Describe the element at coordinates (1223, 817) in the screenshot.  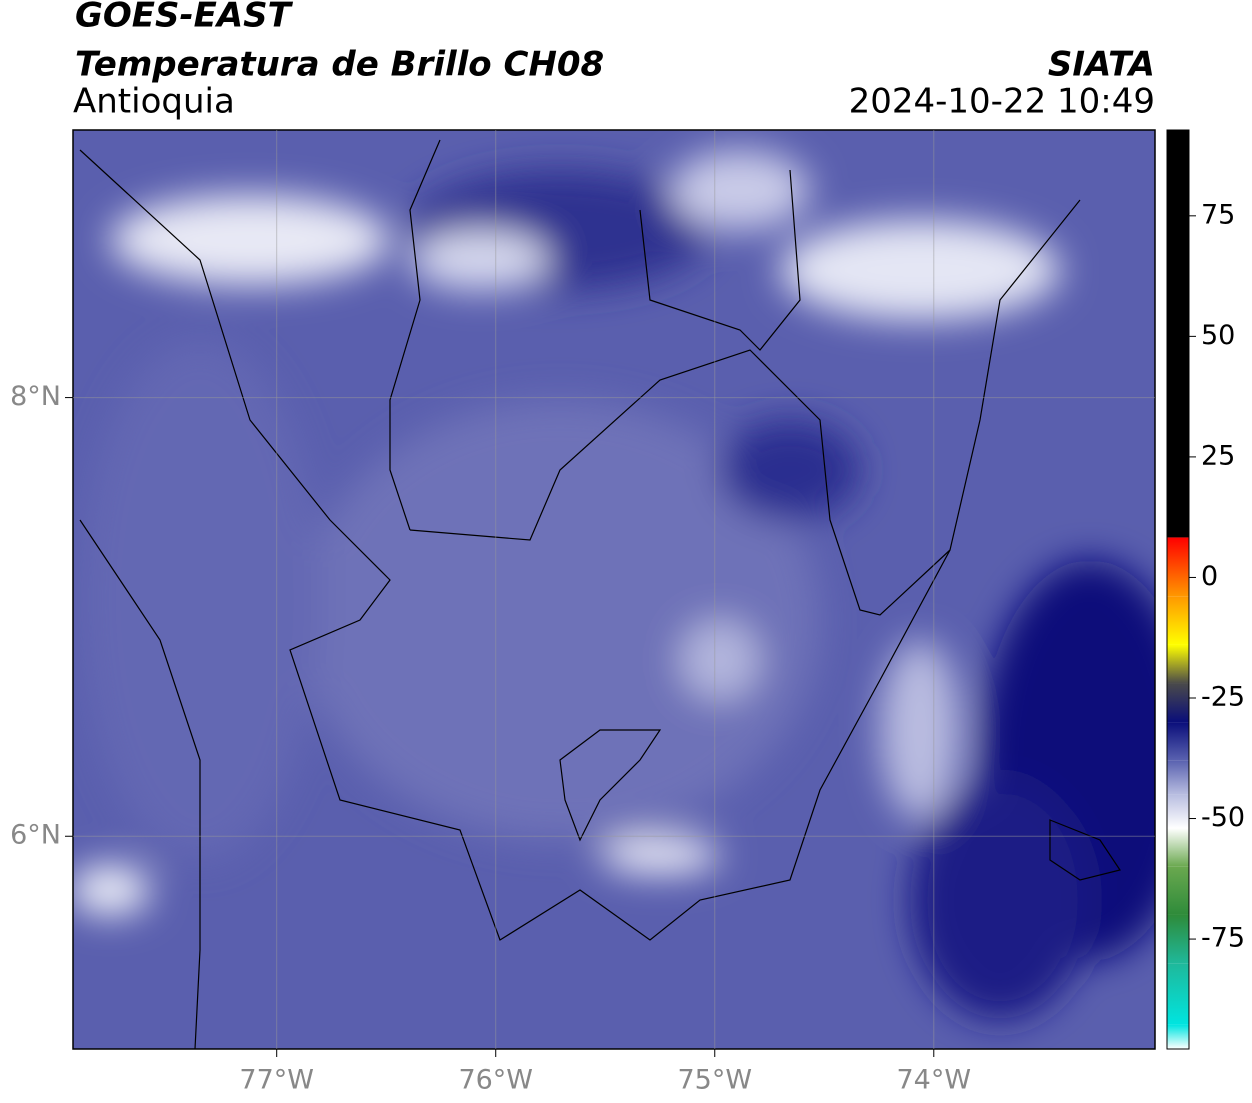
I see `colorbar-tick-label: -50` at that location.